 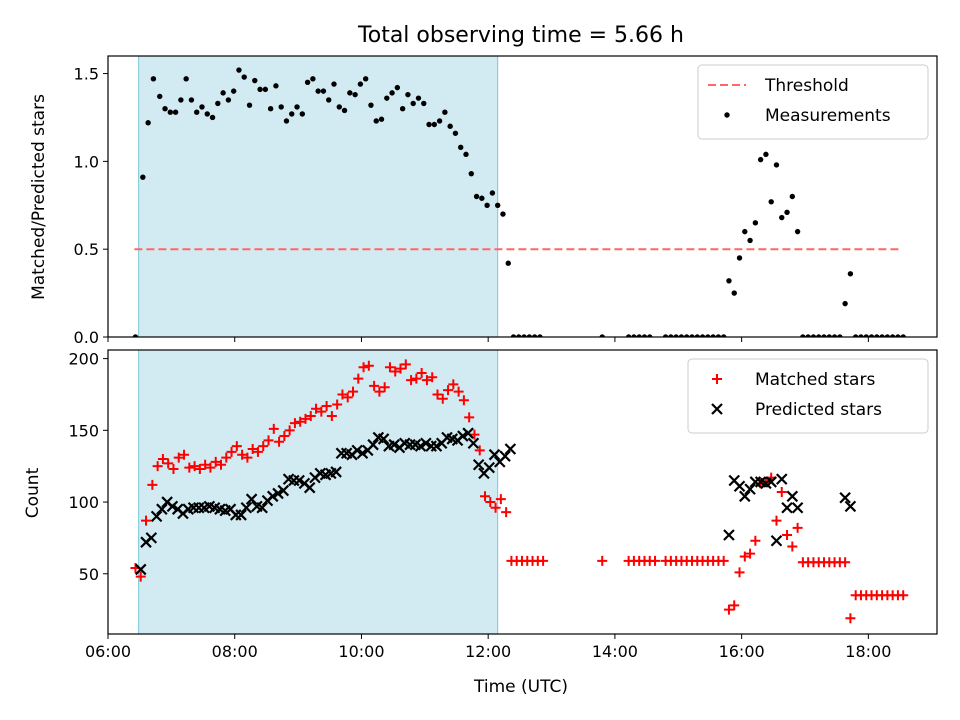 I want to click on x-tick-label: 06:00, so click(x=108, y=651).